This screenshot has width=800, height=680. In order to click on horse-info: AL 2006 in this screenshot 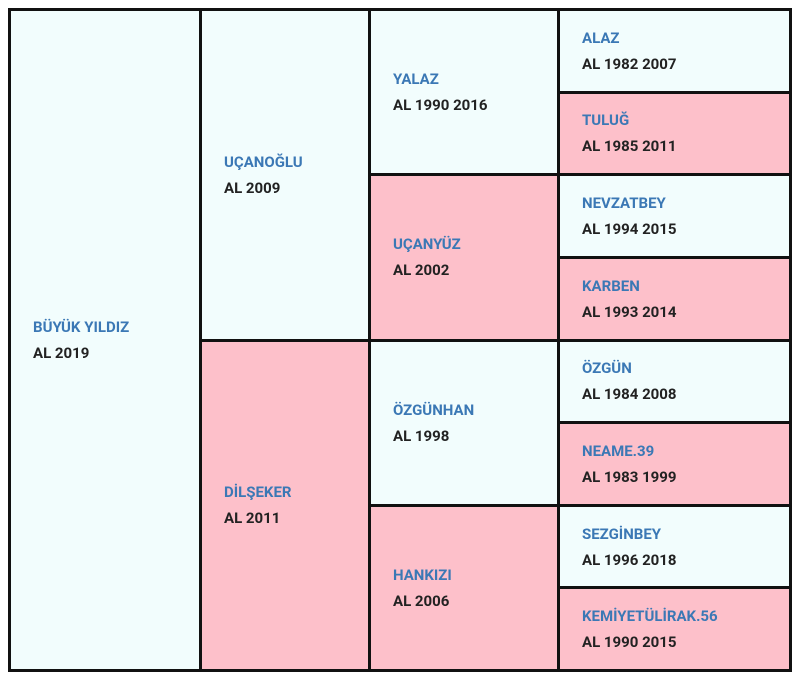, I will do `click(421, 600)`.